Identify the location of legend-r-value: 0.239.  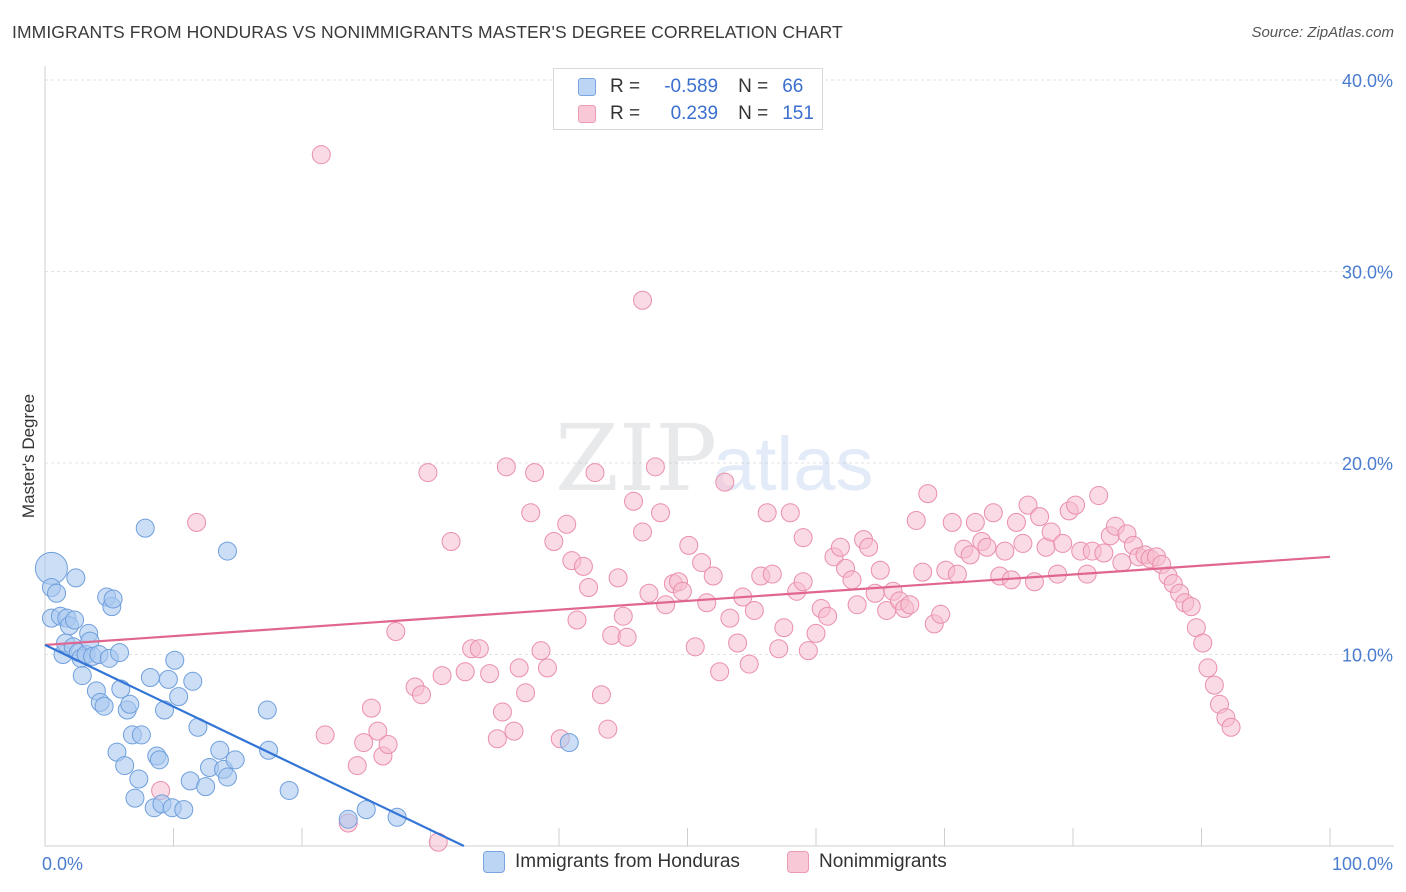
(694, 113).